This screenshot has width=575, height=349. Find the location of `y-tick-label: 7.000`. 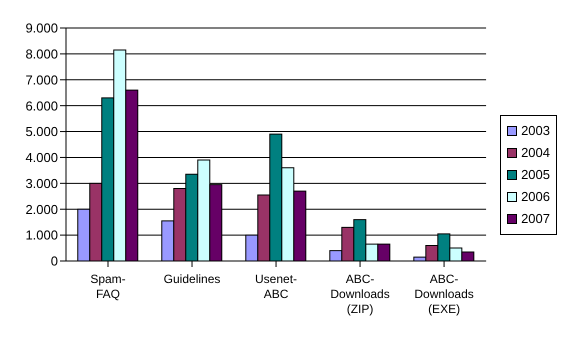

y-tick-label: 7.000 is located at coordinates (41, 80).